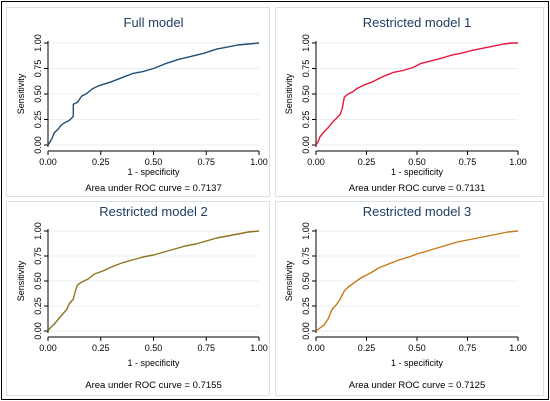  I want to click on panel-4-x-tick-label: 1.00, so click(518, 348).